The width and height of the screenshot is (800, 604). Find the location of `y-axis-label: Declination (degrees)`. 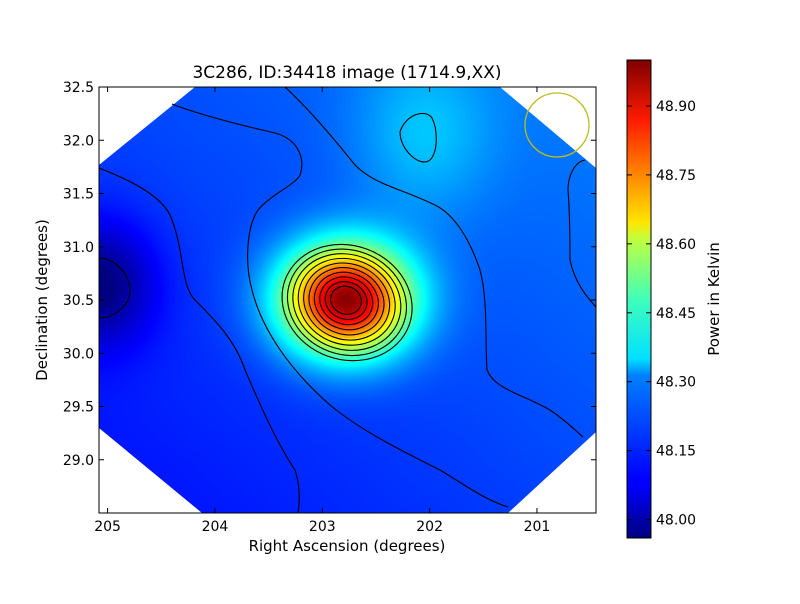

y-axis-label: Declination (degrees) is located at coordinates (42, 300).